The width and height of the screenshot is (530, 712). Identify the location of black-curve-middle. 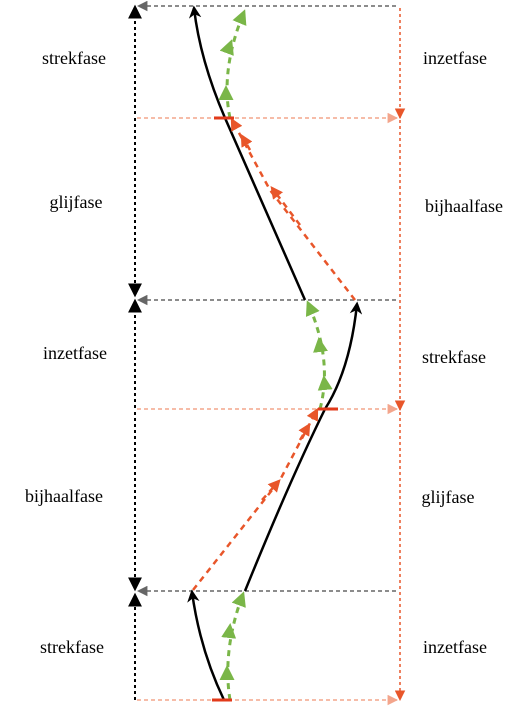
(303, 446).